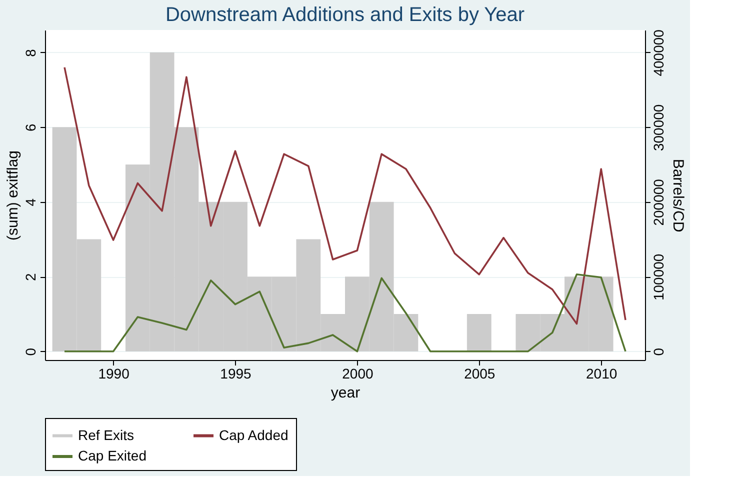 The image size is (746, 495). I want to click on legend-label: Cap Added, so click(253, 434).